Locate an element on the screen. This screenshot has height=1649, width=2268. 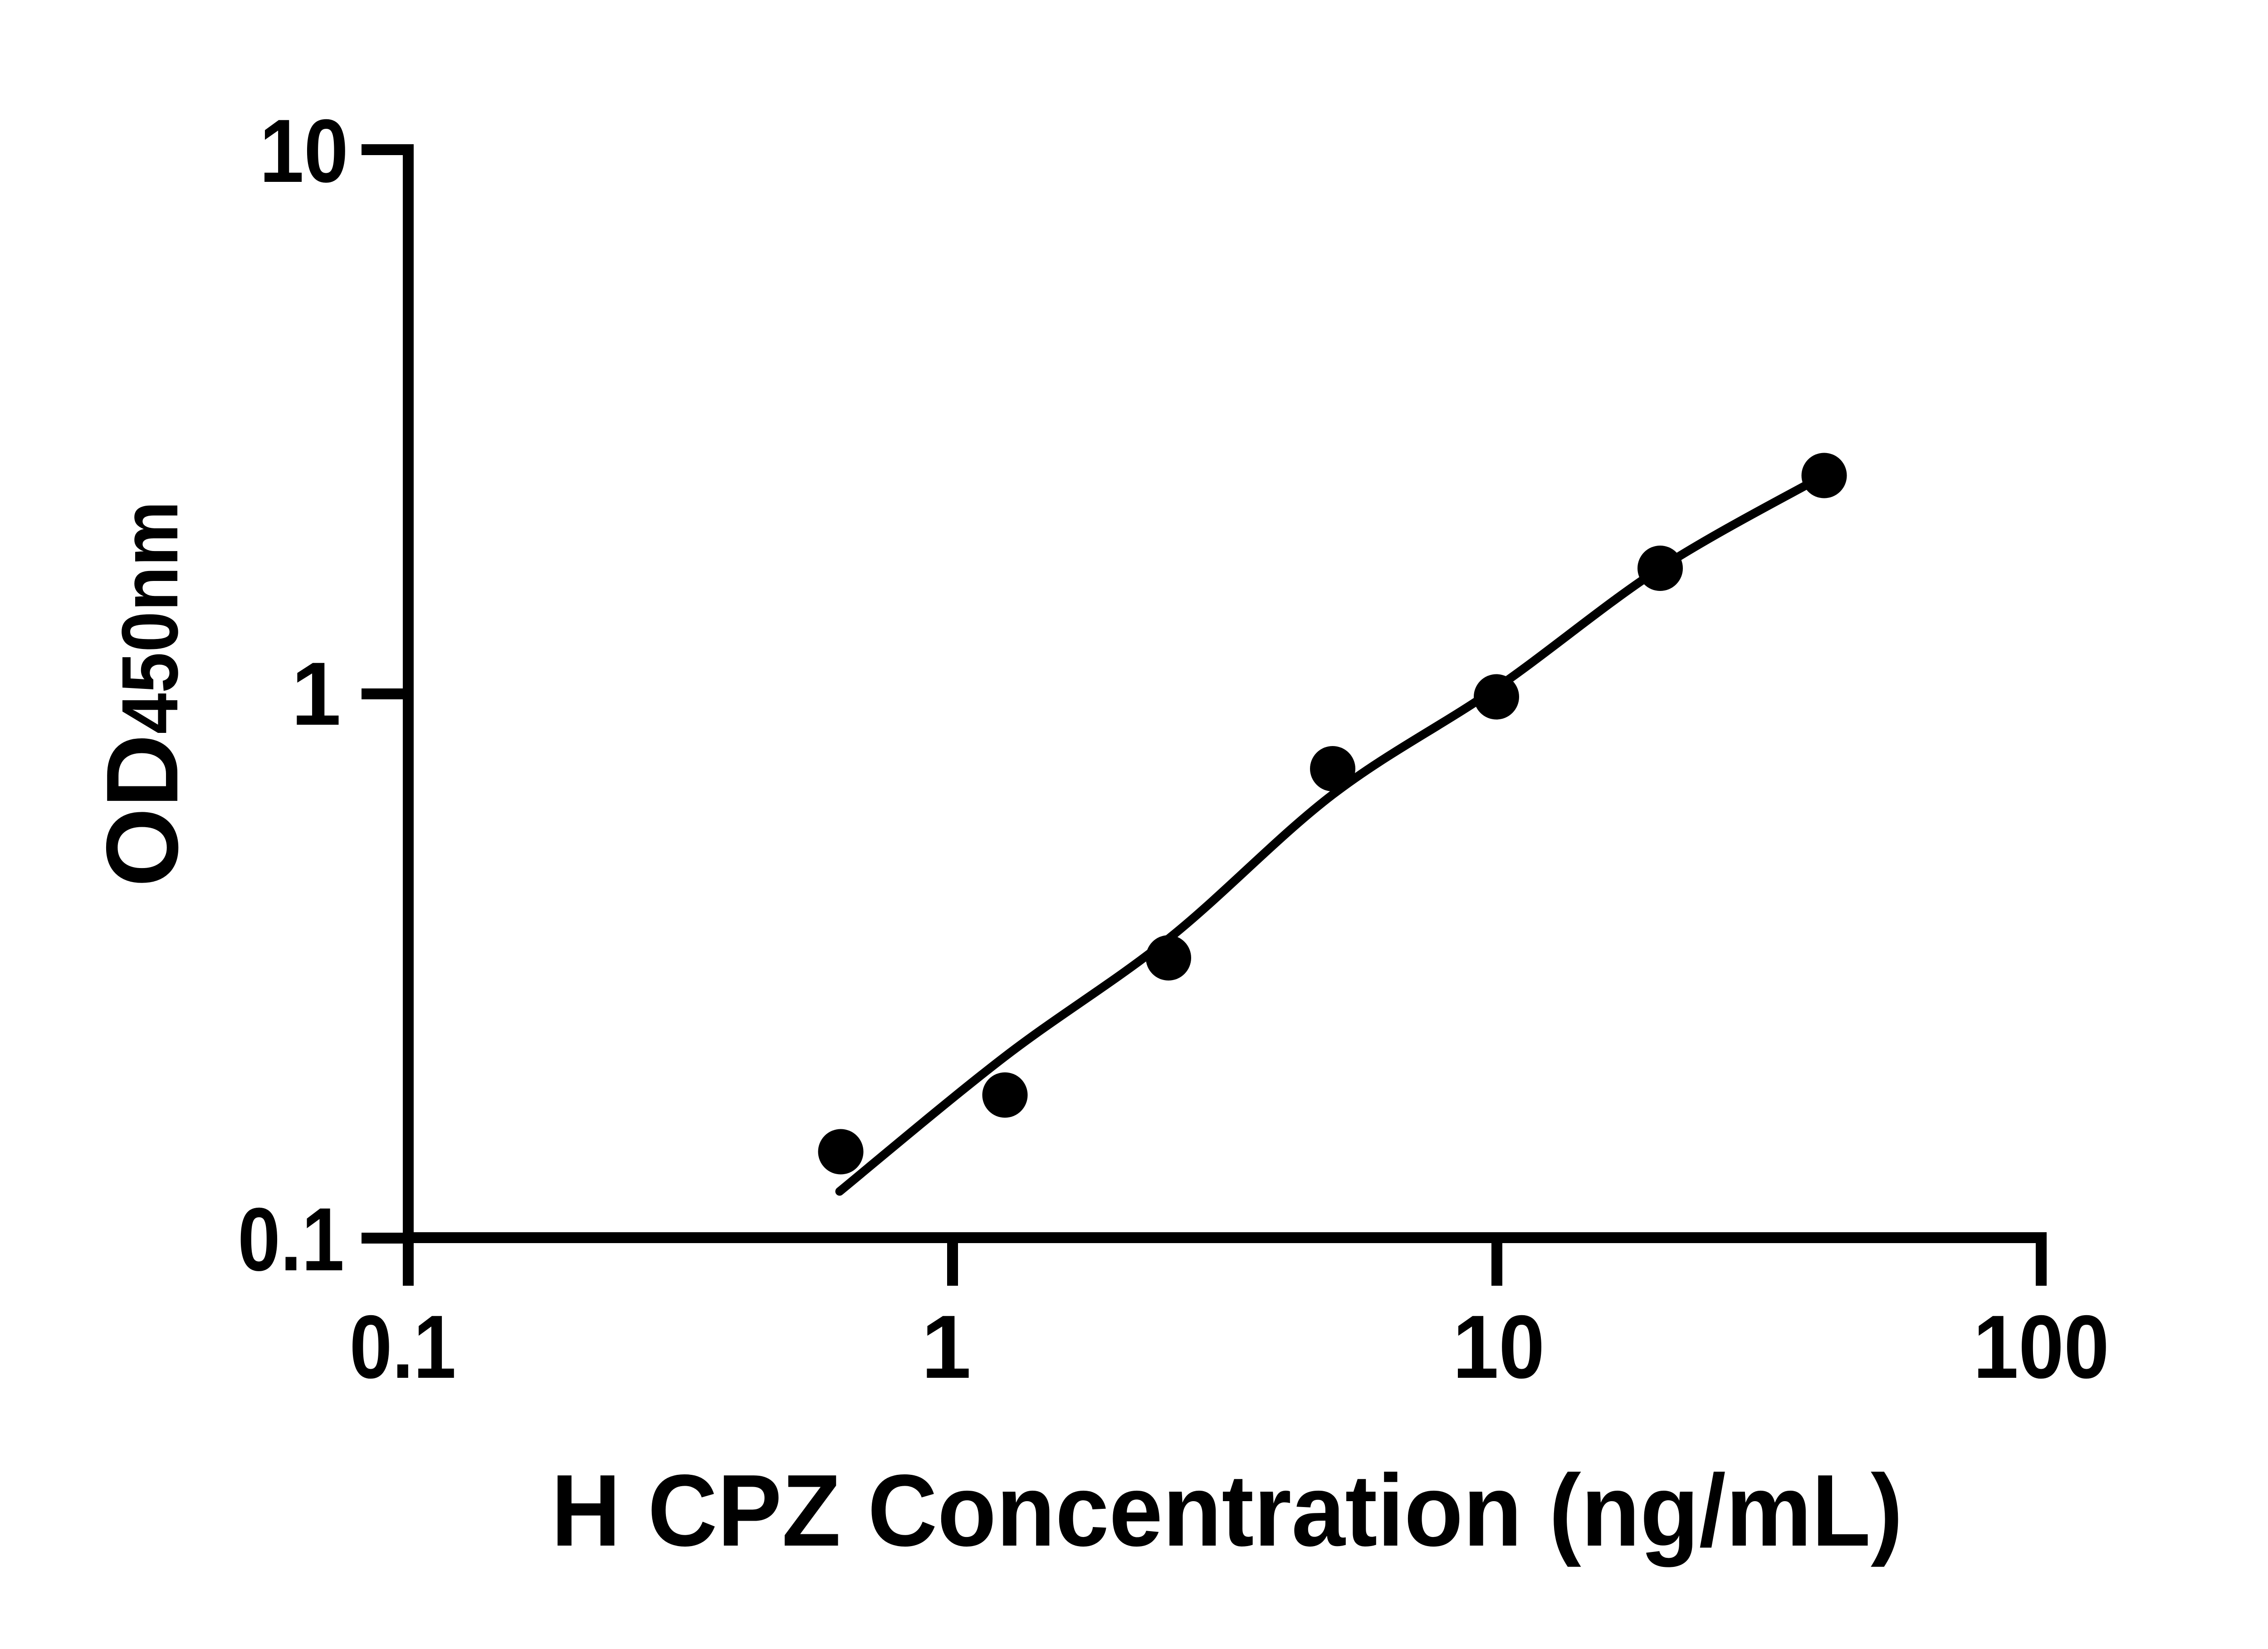
svg-text: 100 is located at coordinates (2041, 1347).